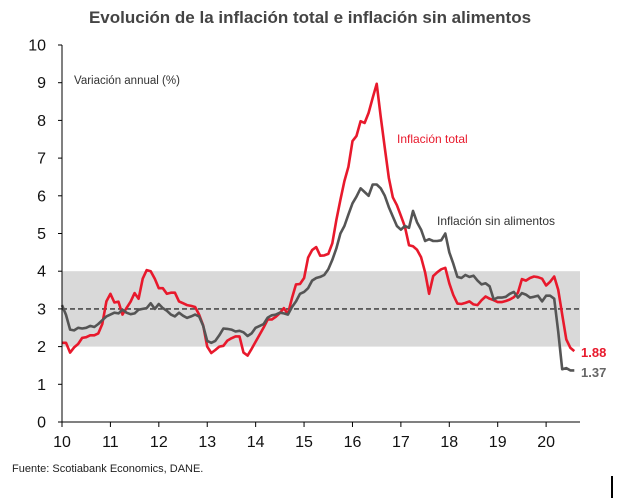  What do you see at coordinates (37, 46) in the screenshot?
I see `y-tick-label: 10` at bounding box center [37, 46].